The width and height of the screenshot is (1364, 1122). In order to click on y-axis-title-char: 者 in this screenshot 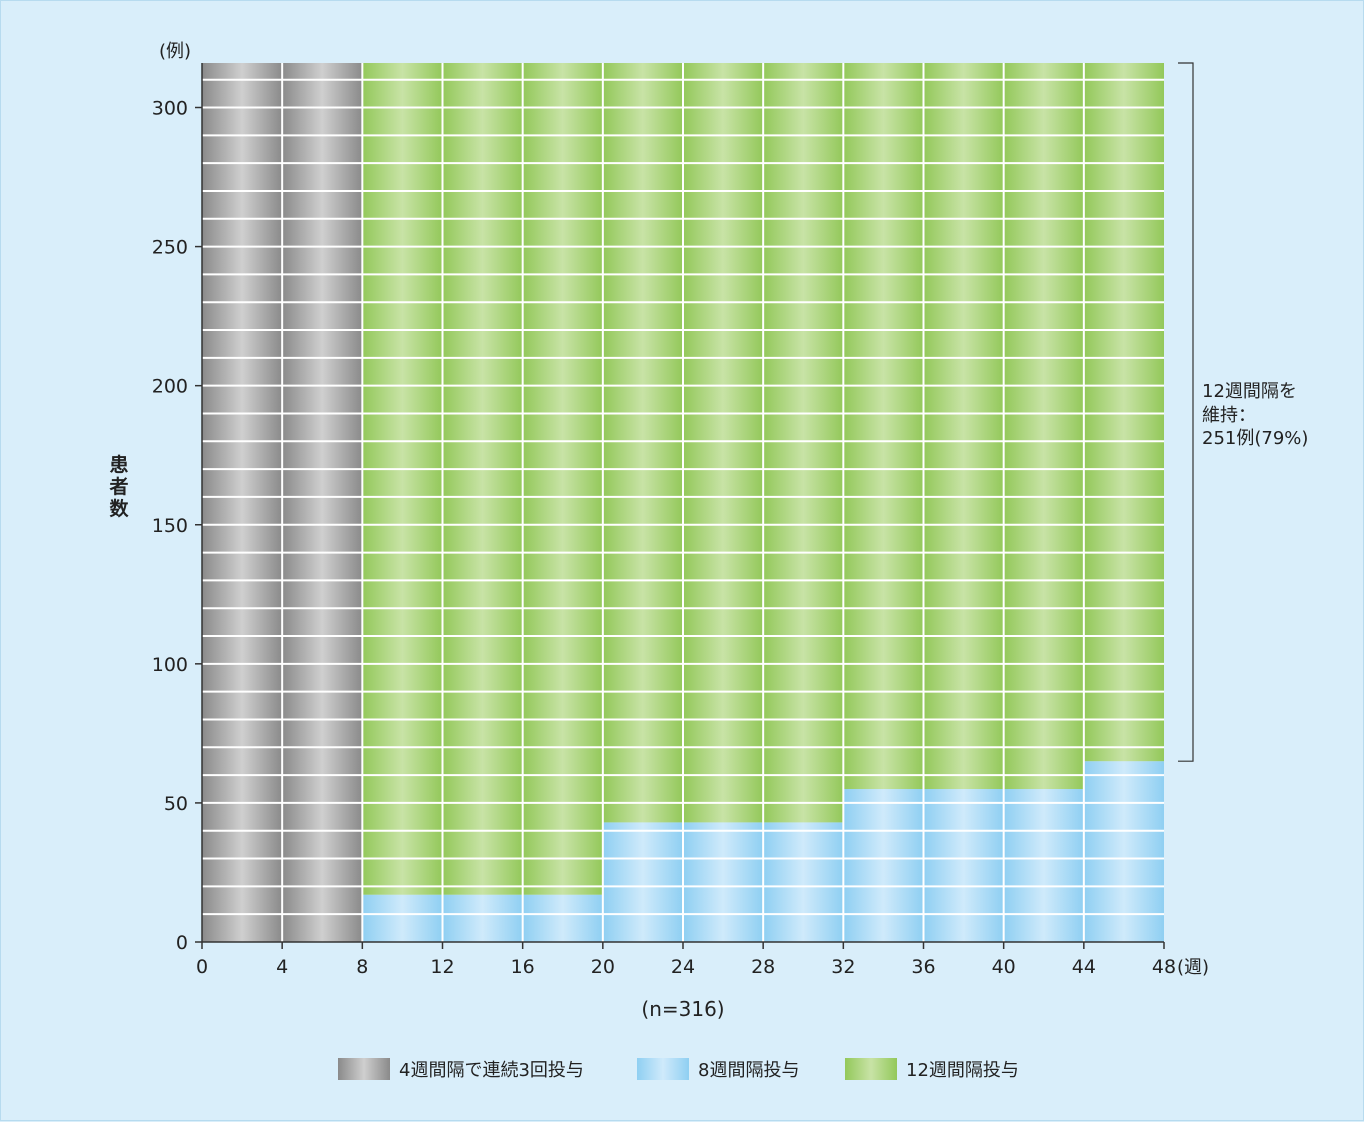, I will do `click(118, 487)`.